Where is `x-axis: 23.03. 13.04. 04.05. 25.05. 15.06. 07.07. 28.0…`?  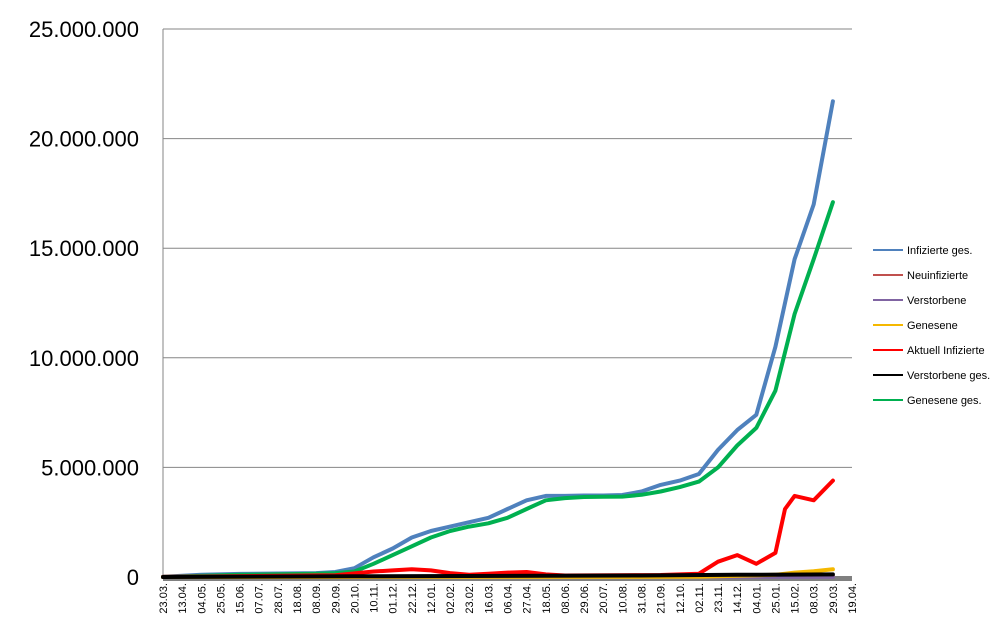
x-axis: 23.03. 13.04. 04.05. 25.05. 15.06. 07.07. 28.0… is located at coordinates (508, 595).